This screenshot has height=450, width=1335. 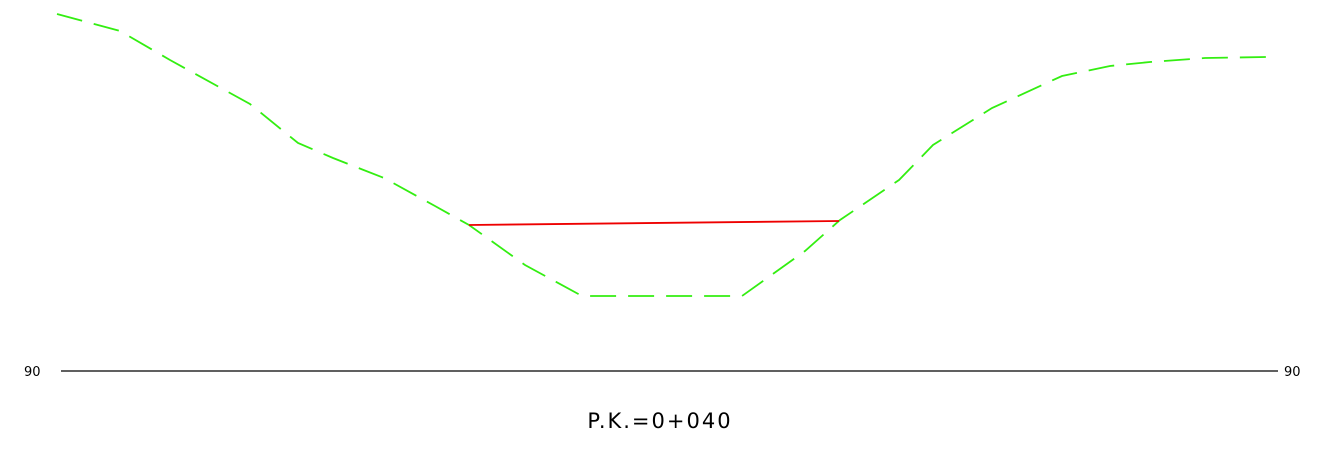 What do you see at coordinates (1292, 372) in the screenshot?
I see `datum-label-right: 90` at bounding box center [1292, 372].